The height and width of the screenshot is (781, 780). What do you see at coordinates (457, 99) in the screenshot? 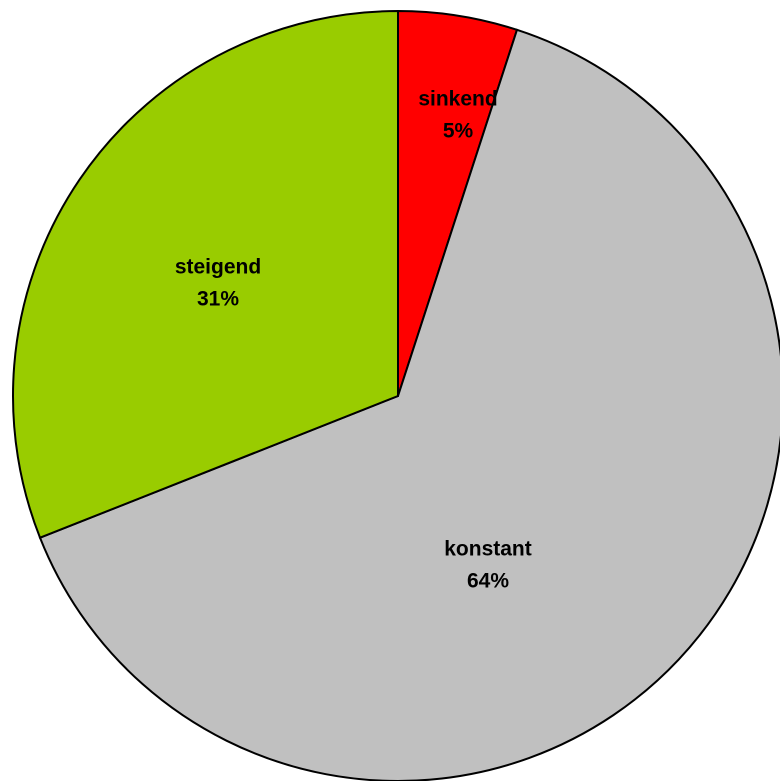
I see `slice-label: sinkend` at bounding box center [457, 99].